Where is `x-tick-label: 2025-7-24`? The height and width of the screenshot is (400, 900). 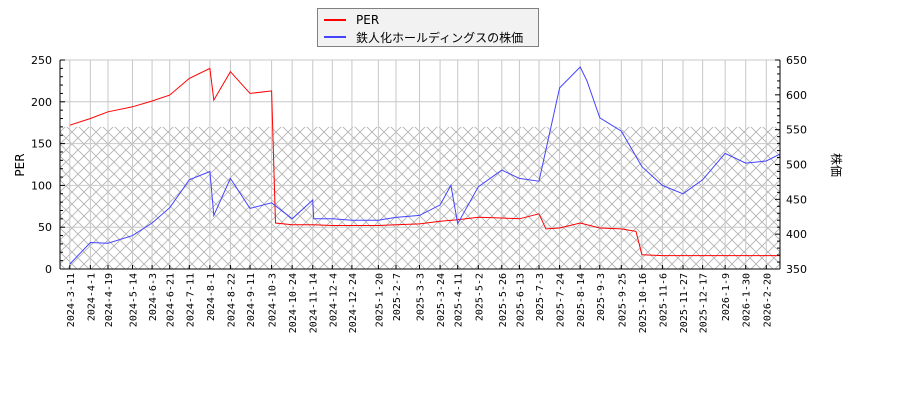 x-tick-label: 2025-7-24 is located at coordinates (561, 300).